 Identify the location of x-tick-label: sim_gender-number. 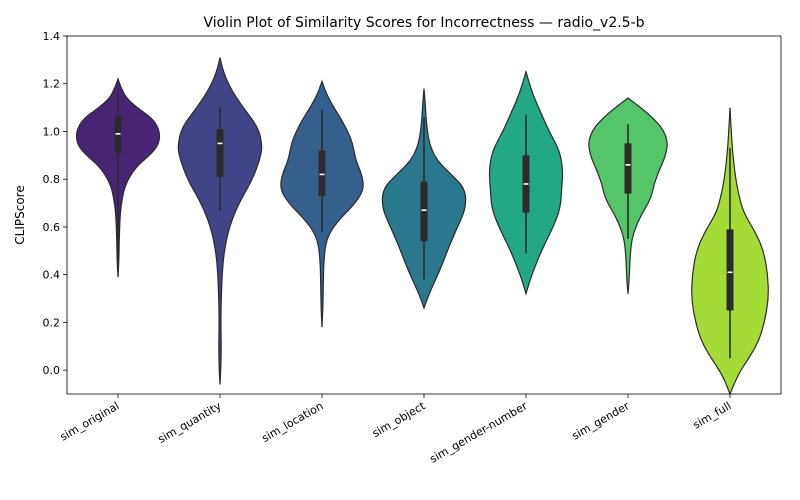
(479, 432).